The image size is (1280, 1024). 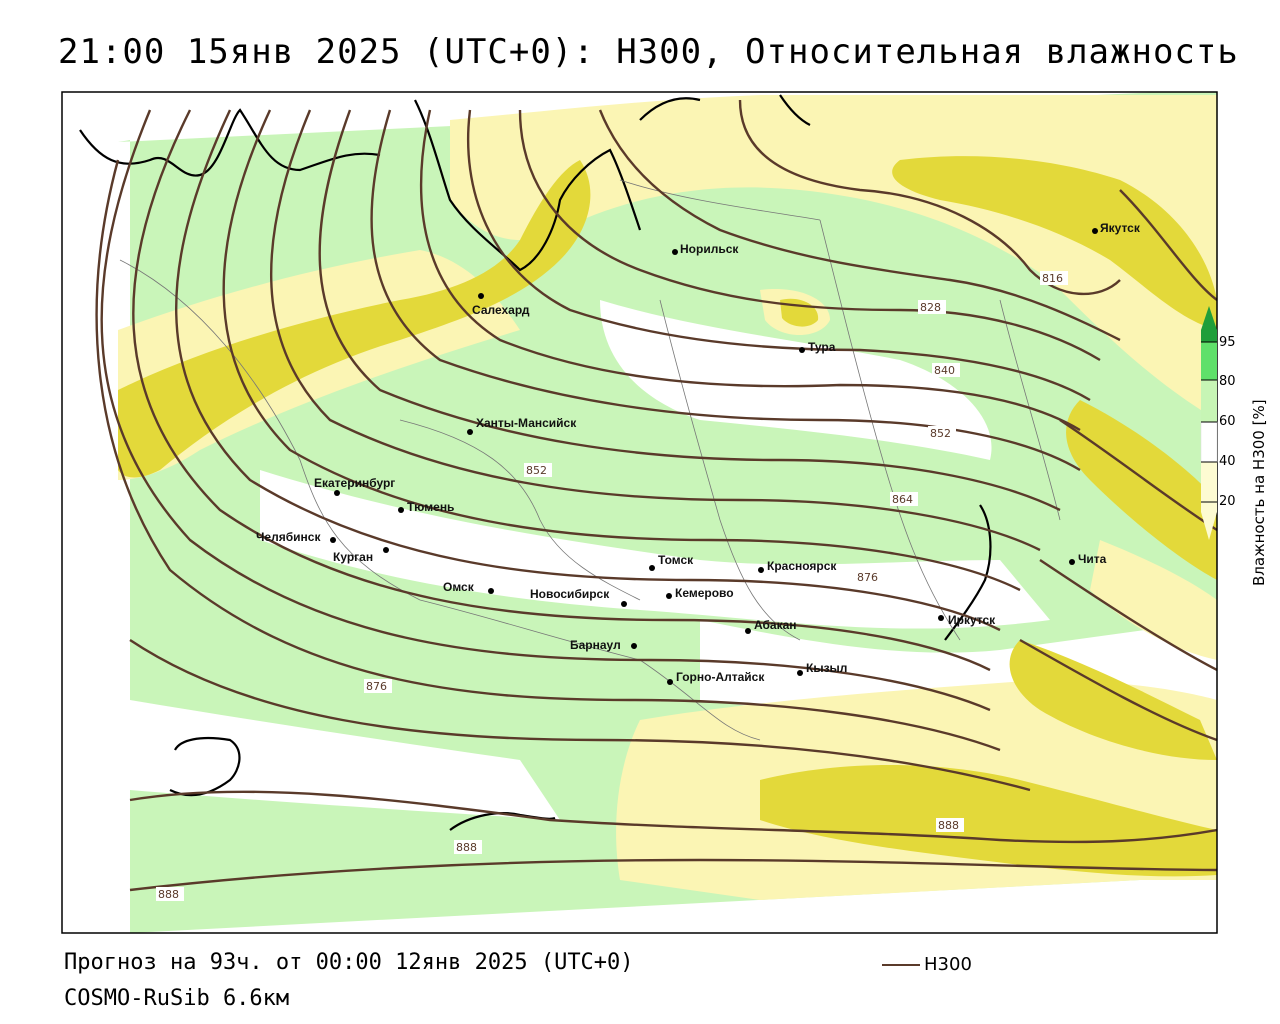 What do you see at coordinates (1052, 278) in the screenshot?
I see `contour-label: 816` at bounding box center [1052, 278].